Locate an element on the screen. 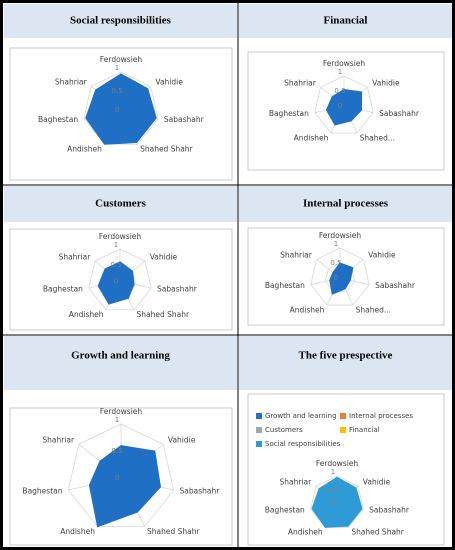 This screenshot has width=455, height=550. chart-title: The five prespective is located at coordinates (346, 356).